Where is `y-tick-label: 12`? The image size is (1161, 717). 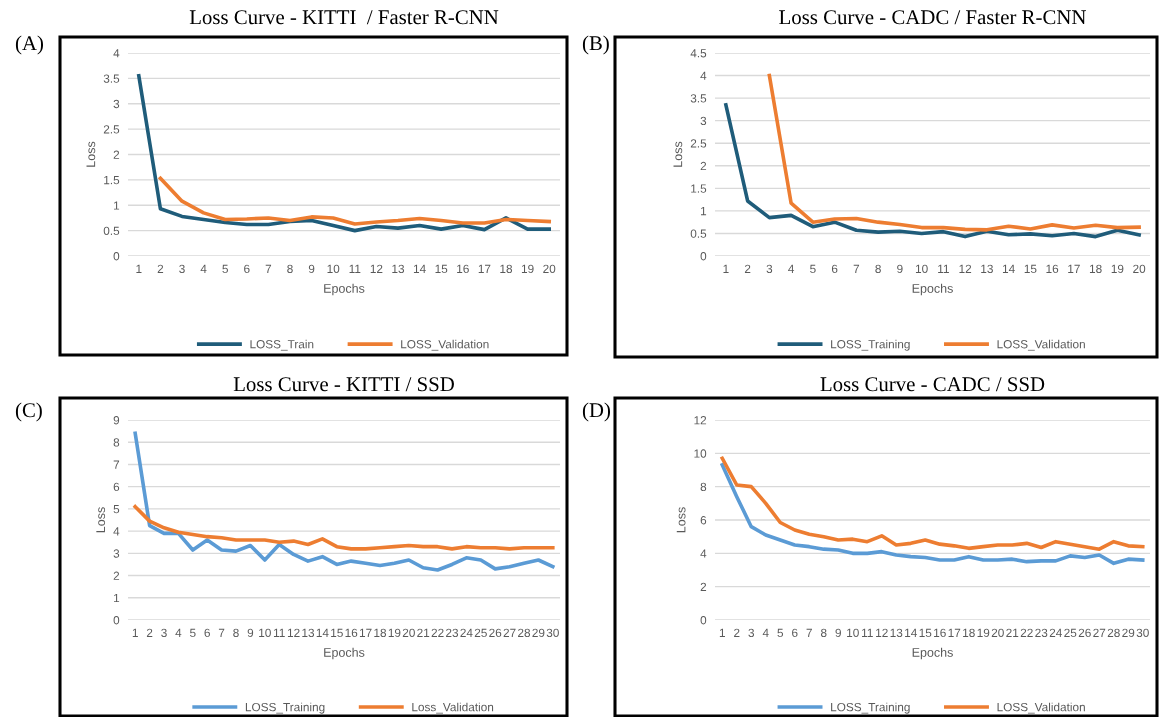
y-tick-label: 12 is located at coordinates (700, 420).